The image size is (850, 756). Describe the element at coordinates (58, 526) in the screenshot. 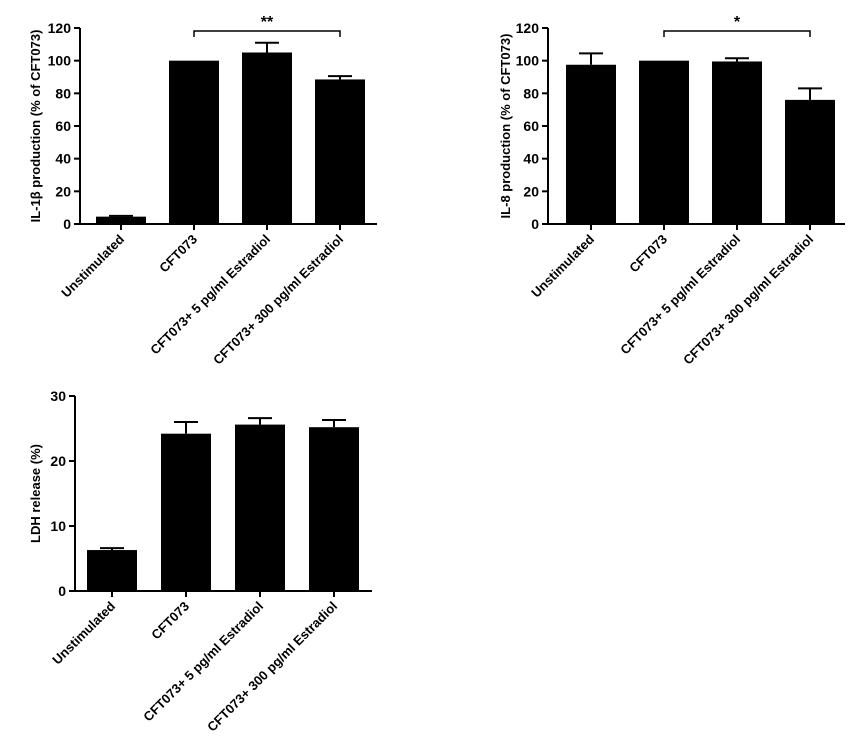

I see `y-tick-label: 10` at that location.